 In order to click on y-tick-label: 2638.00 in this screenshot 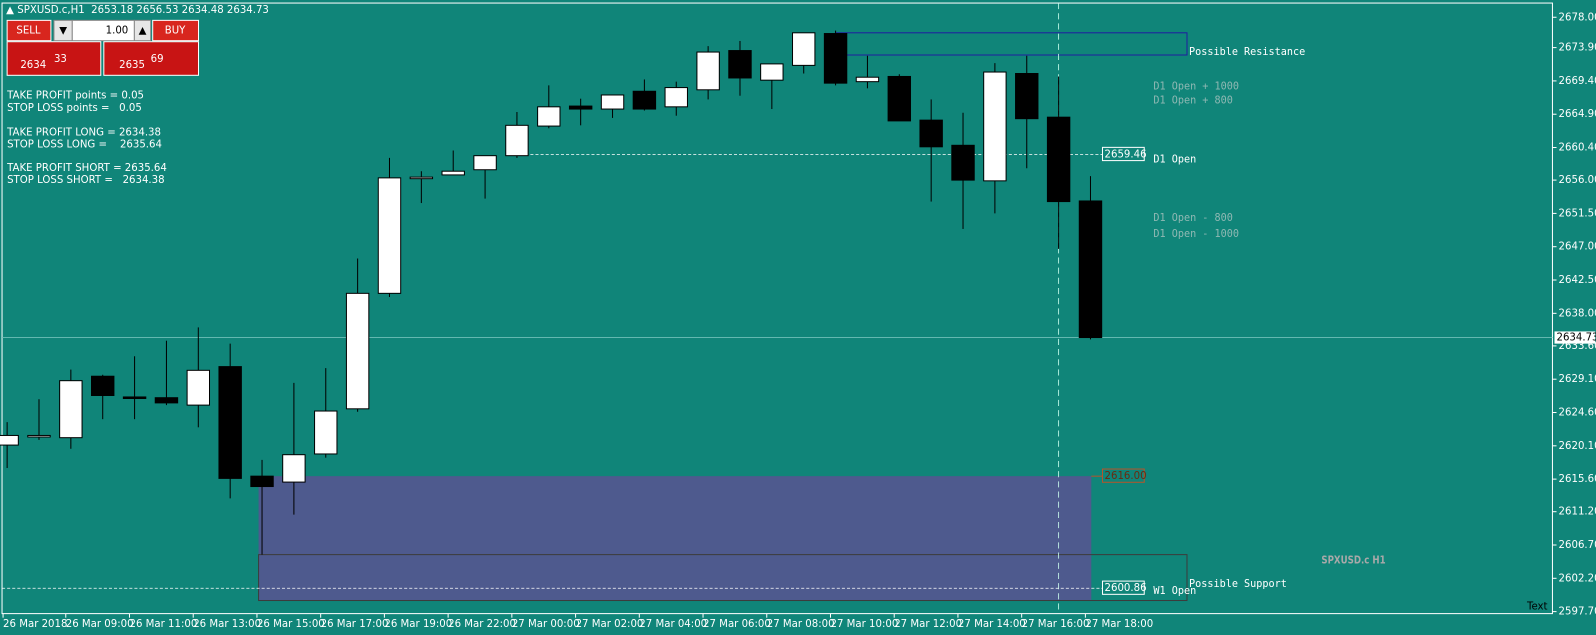, I will do `click(1577, 313)`.